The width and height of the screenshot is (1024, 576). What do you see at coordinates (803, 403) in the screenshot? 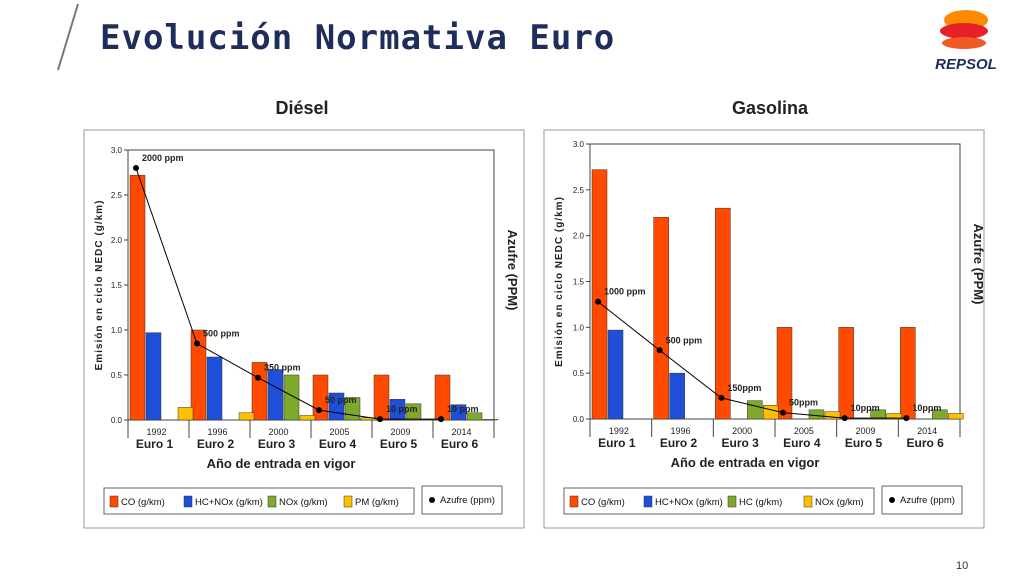
I see `sulfur-label: 50ppm` at bounding box center [803, 403].